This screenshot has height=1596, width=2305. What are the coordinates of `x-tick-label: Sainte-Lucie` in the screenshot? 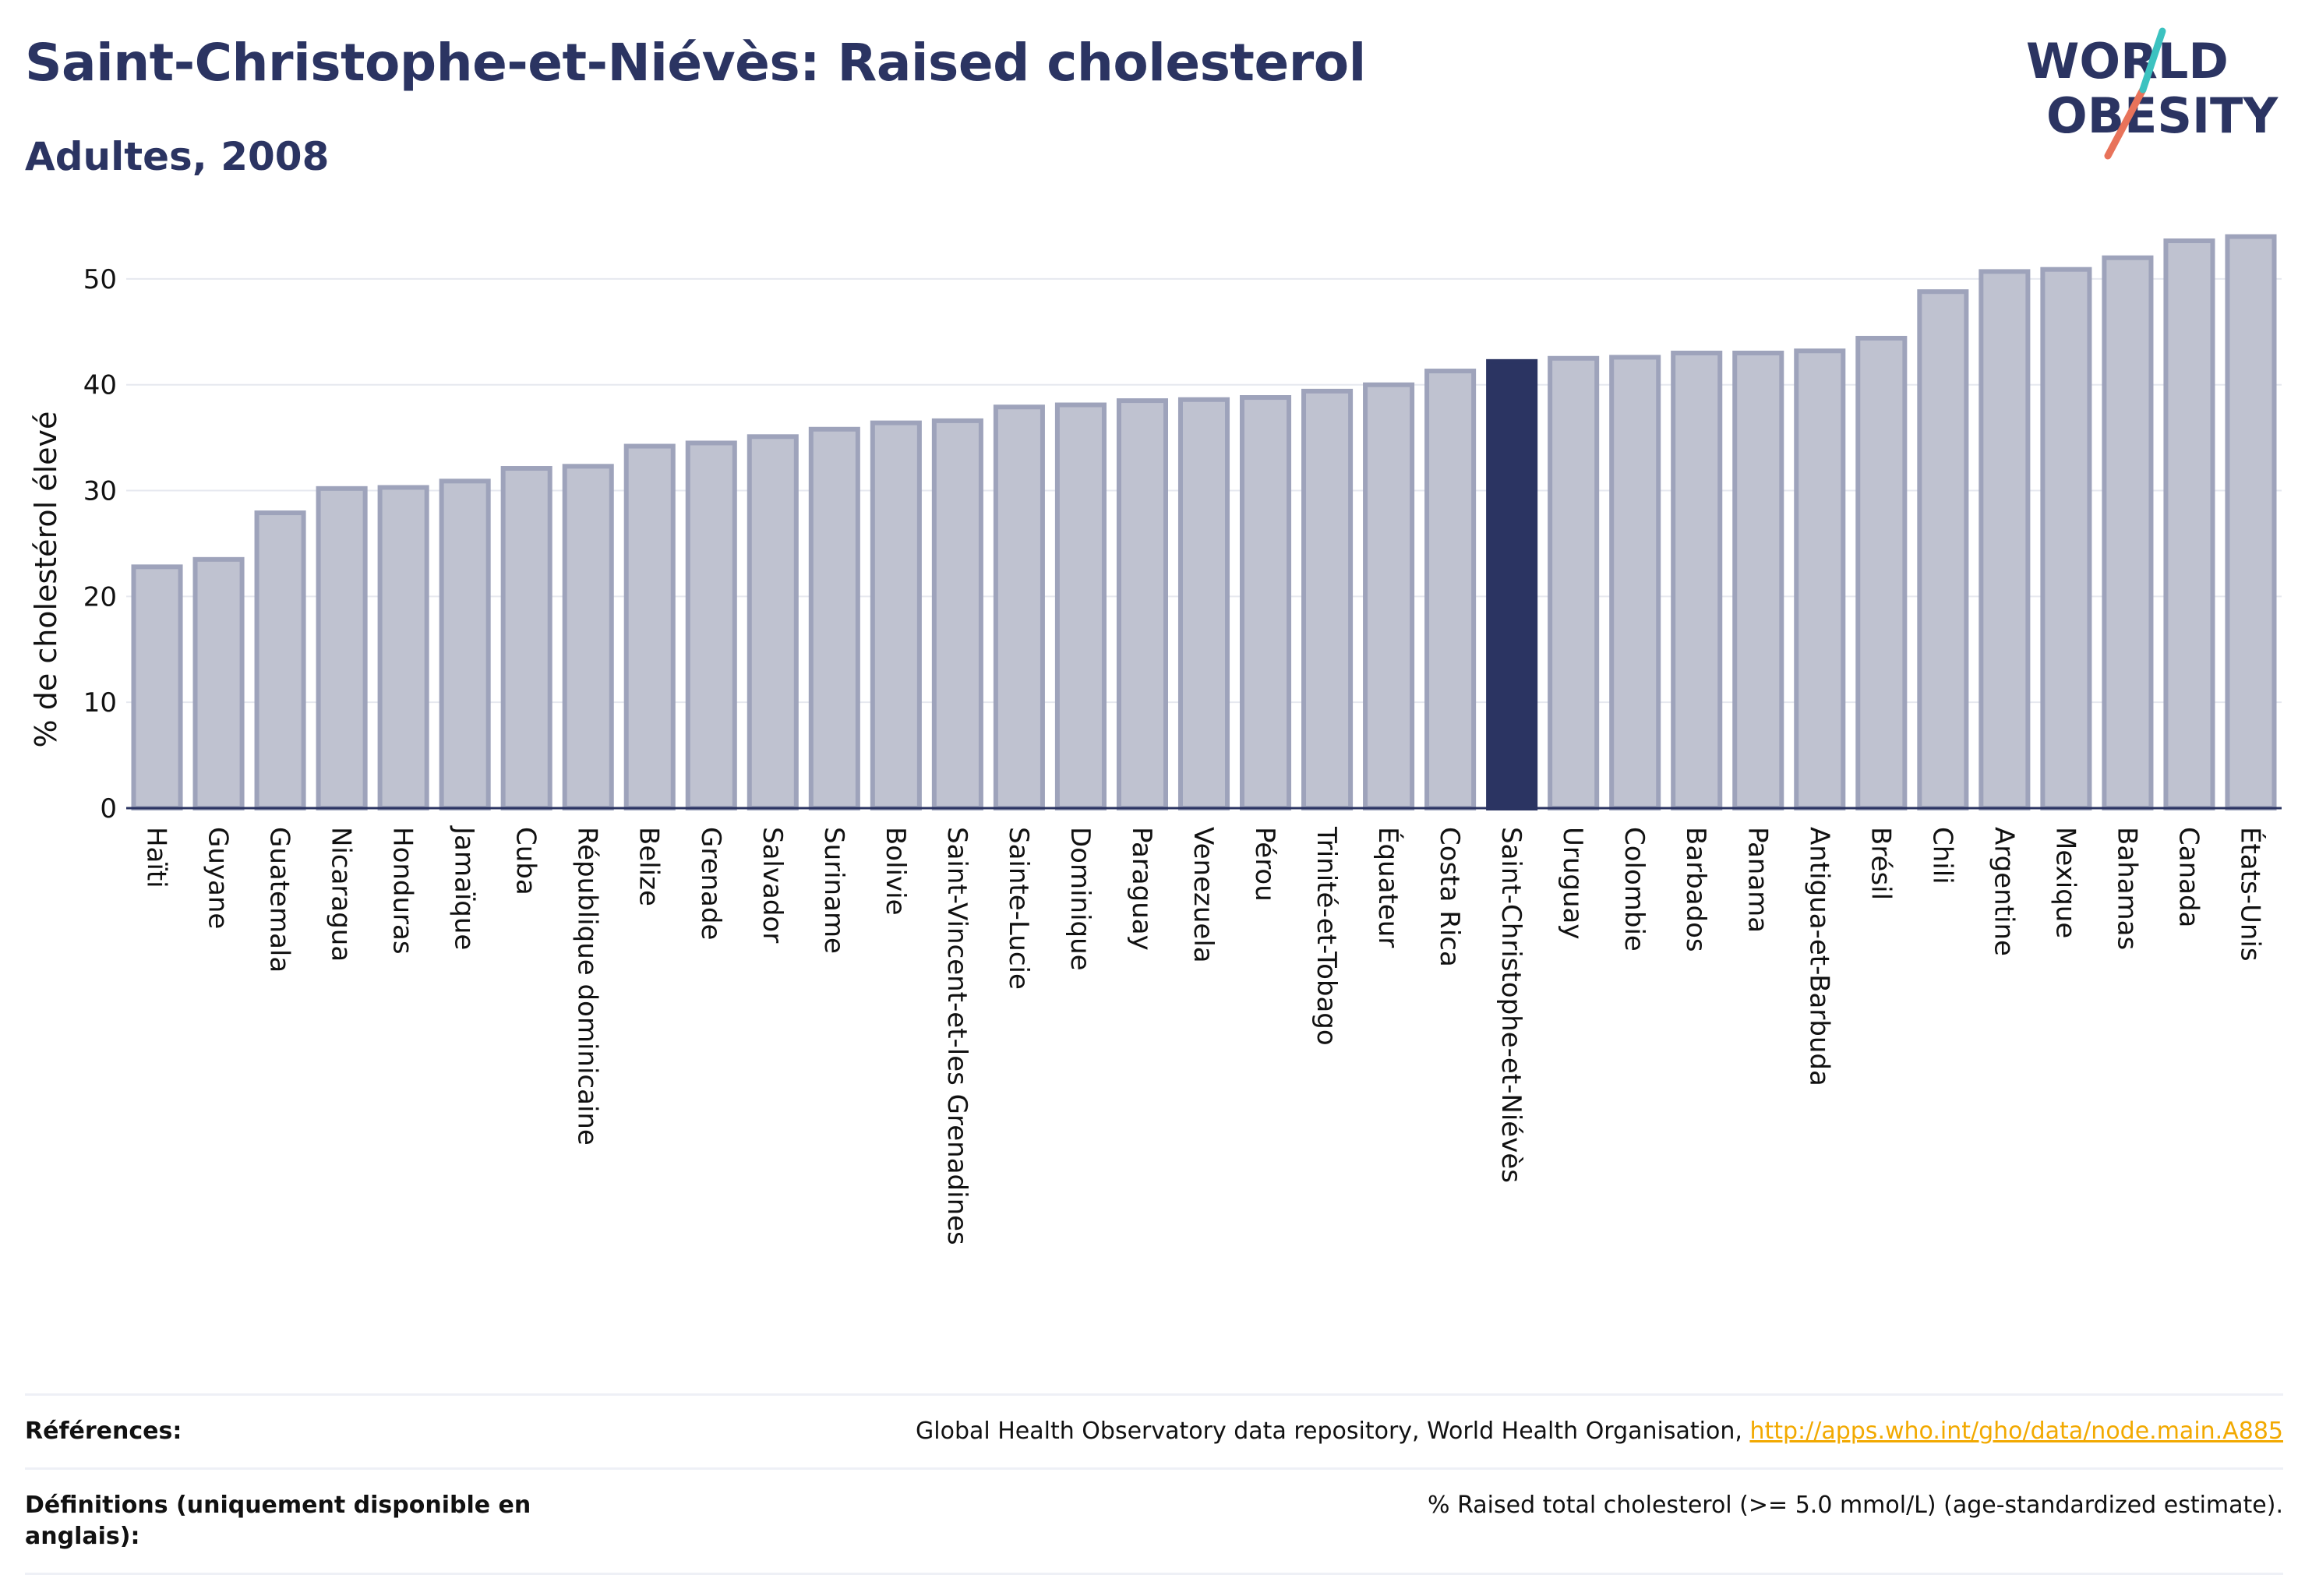 It's located at (1018, 908).